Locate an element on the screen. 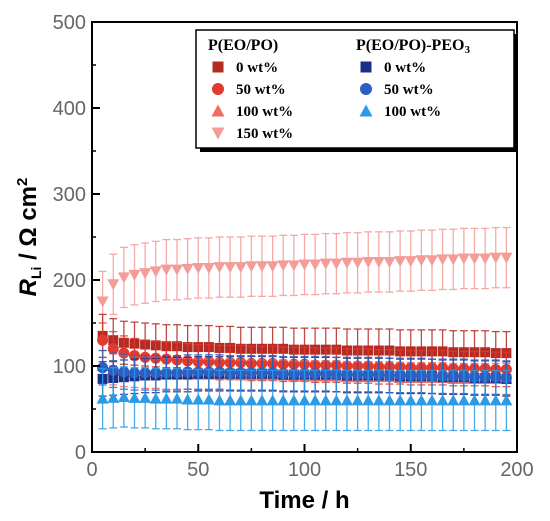  x-tick-label: 200 is located at coordinates (516, 470).